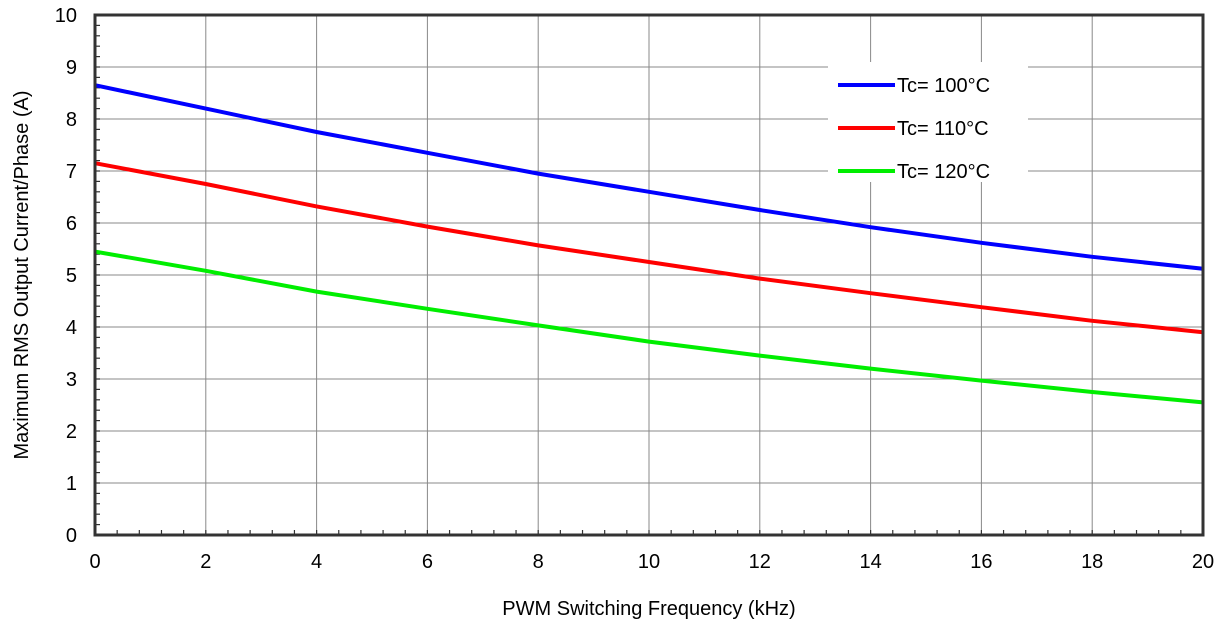 The height and width of the screenshot is (638, 1224). I want to click on x-tick-label: 6, so click(427, 562).